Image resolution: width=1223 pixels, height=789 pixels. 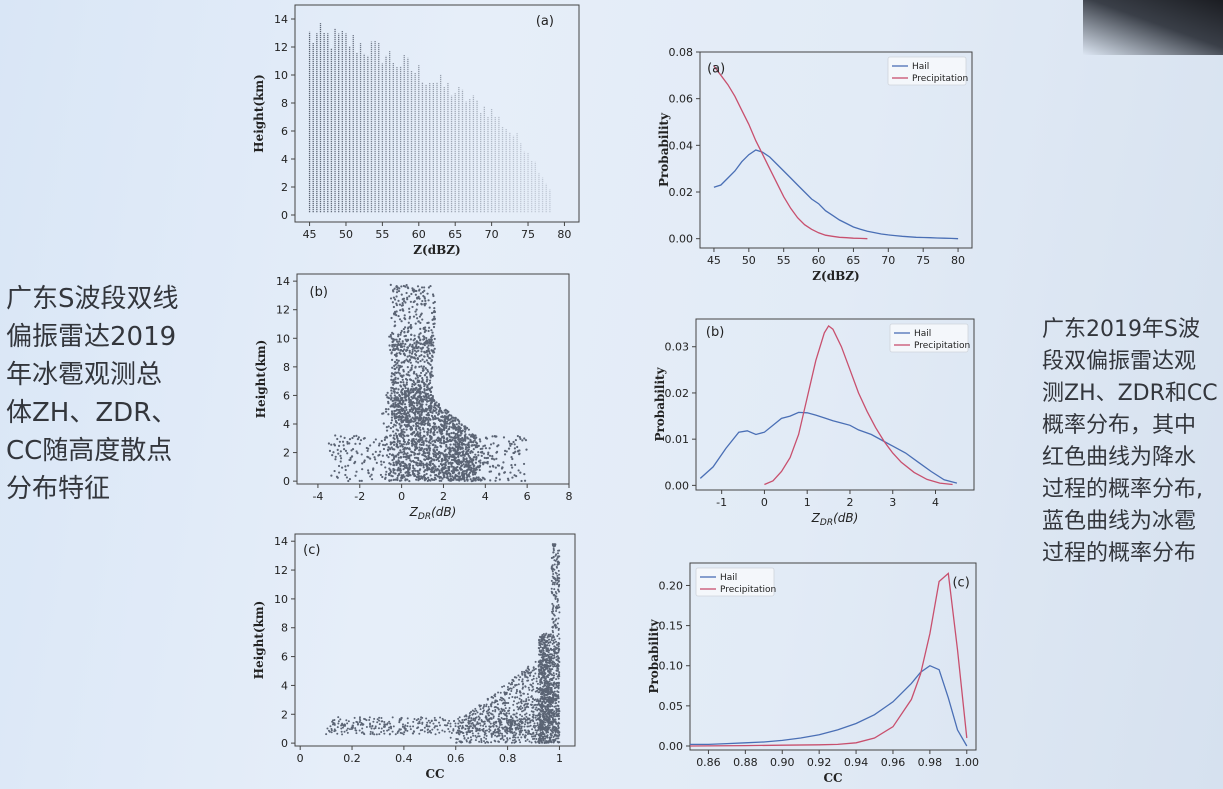 I want to click on x-tick-label: 55, so click(x=784, y=260).